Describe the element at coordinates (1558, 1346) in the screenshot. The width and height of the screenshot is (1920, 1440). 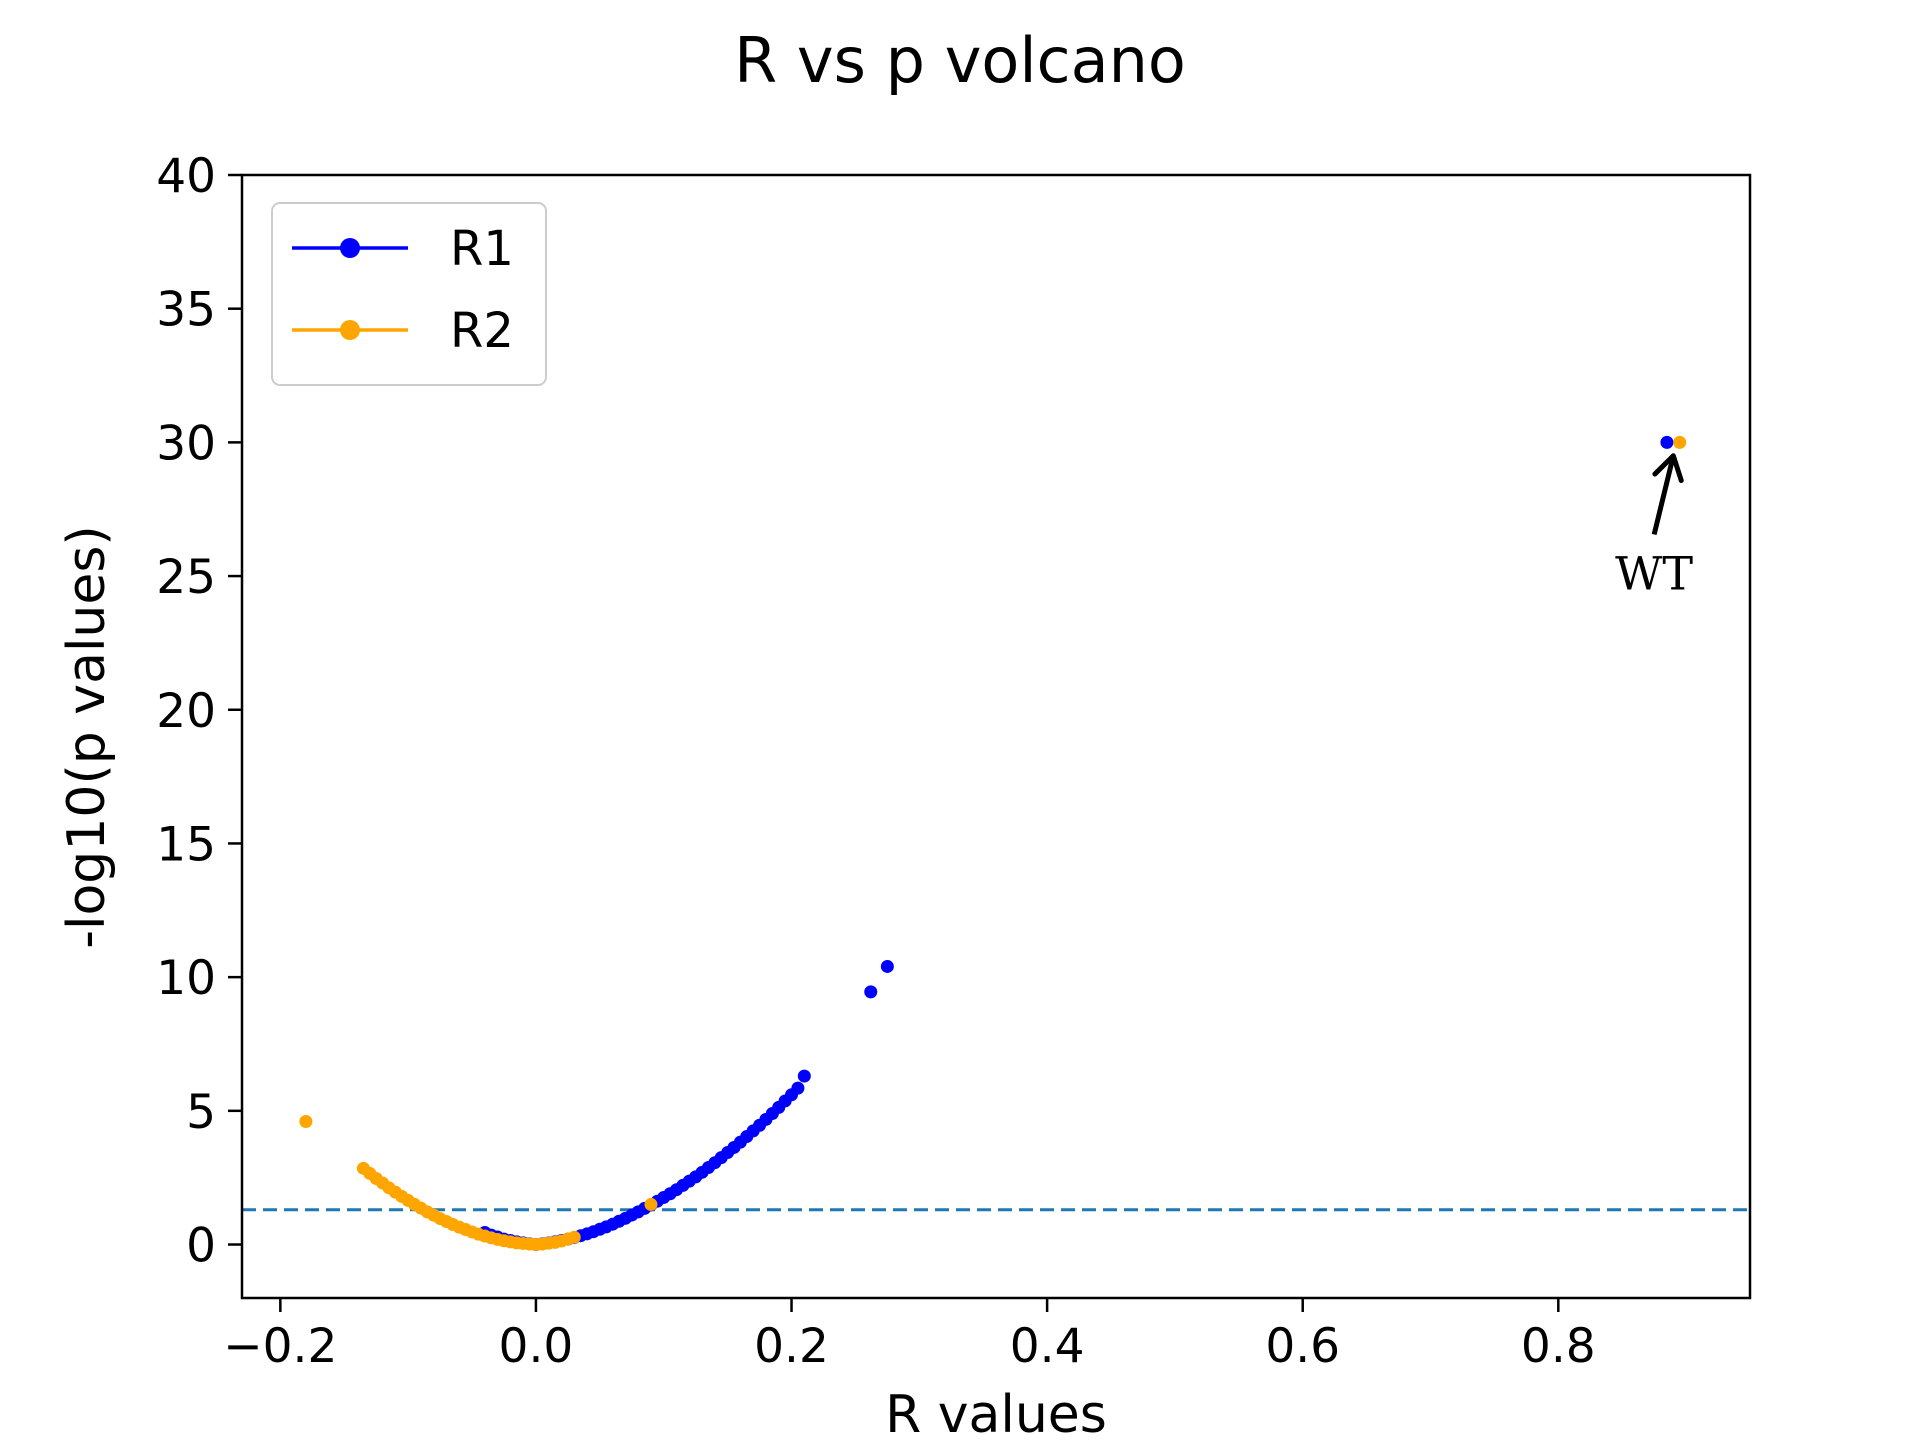
I see `x-tick-label: 0.8` at that location.